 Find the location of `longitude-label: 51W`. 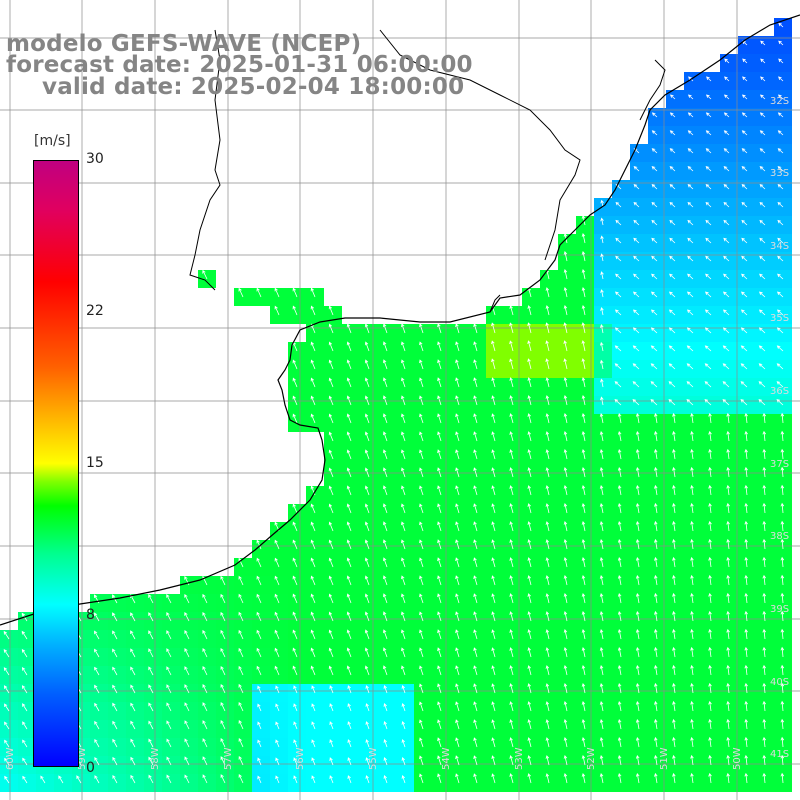

longitude-label: 51W is located at coordinates (664, 758).